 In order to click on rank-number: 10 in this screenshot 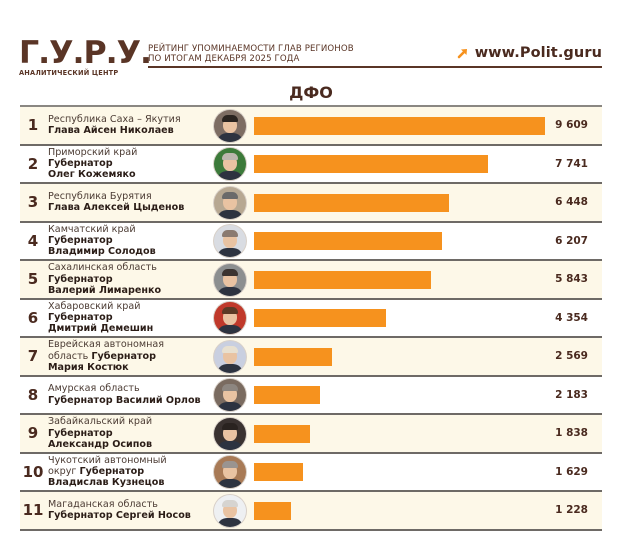, I will do `click(33, 471)`.